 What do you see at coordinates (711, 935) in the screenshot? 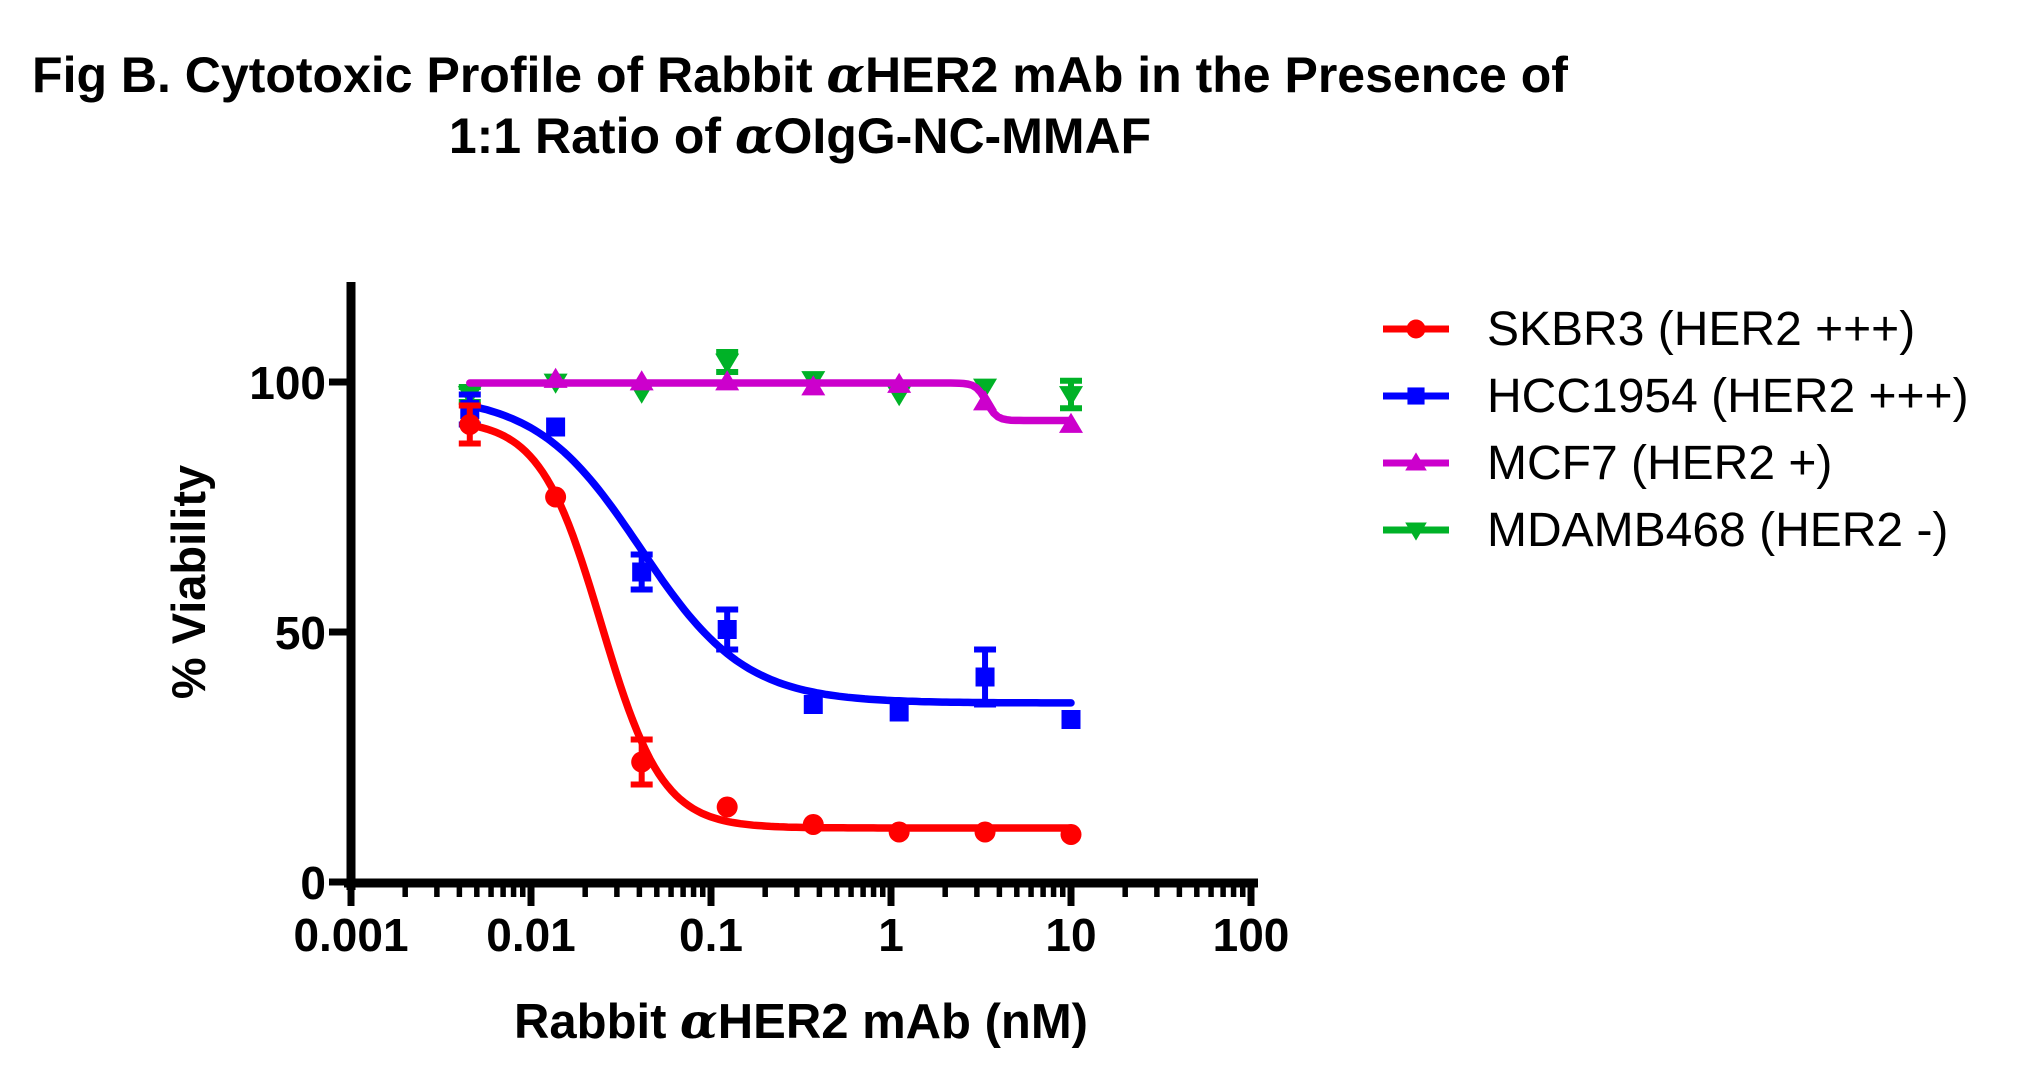
I see `x-tick-label: 0.1` at bounding box center [711, 935].